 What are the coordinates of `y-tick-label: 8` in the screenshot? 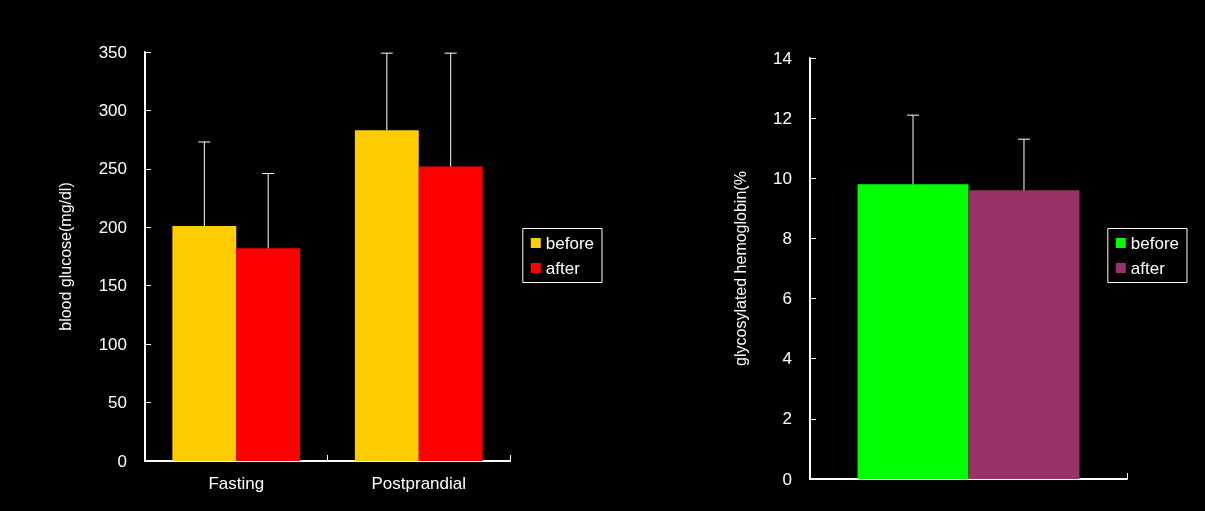 It's located at (787, 238).